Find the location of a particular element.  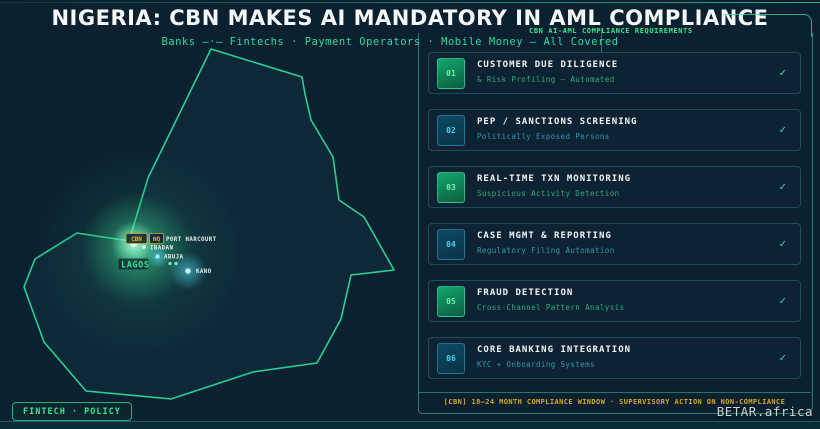

item-subtitle: Politically Exposed Persons is located at coordinates (543, 136).